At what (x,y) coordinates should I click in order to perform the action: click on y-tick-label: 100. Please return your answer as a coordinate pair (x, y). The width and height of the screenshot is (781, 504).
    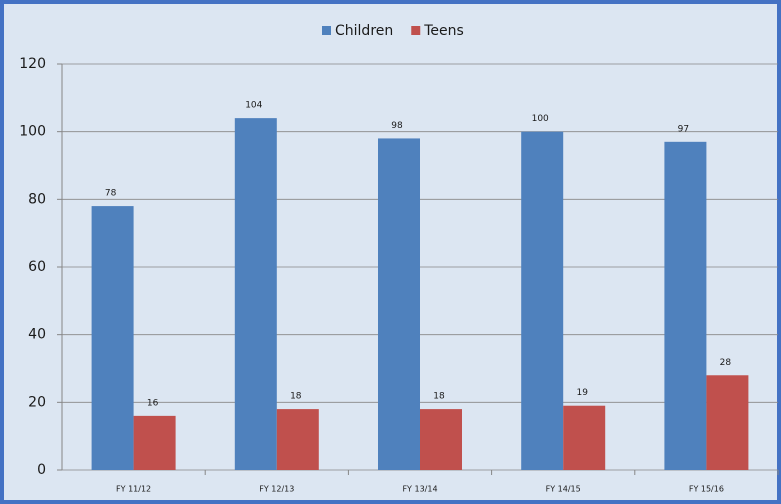
    Looking at the image, I should click on (32, 132).